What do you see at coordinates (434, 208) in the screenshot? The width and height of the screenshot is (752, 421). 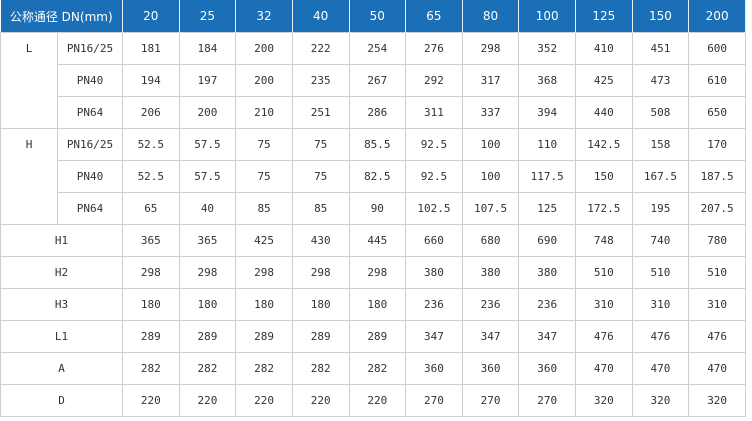 I see `cell: 102.5` at bounding box center [434, 208].